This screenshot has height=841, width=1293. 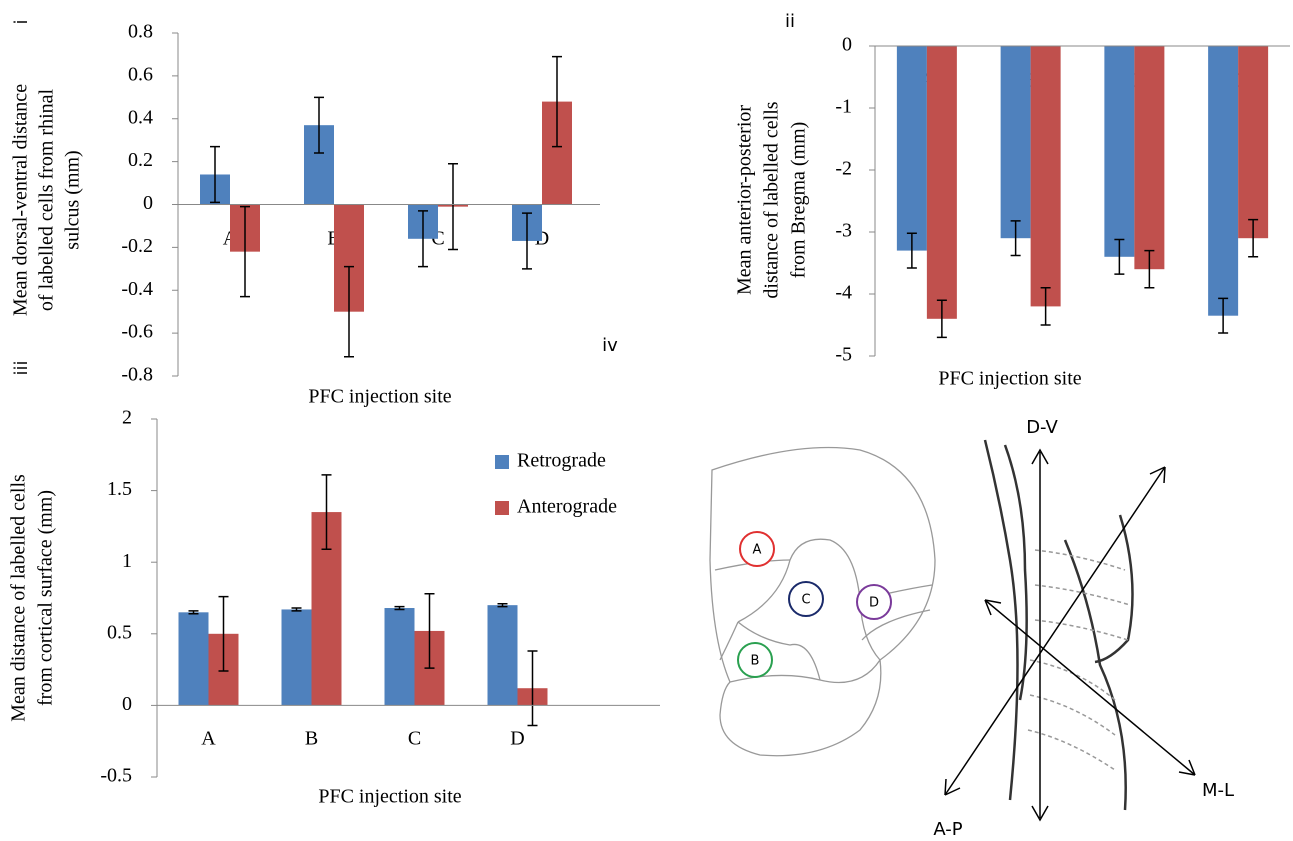 I want to click on site-label: B, so click(x=755, y=661).